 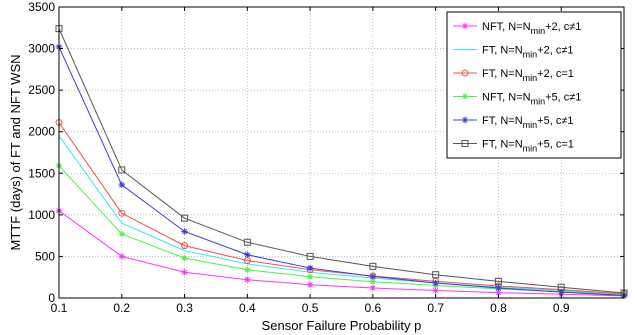 I want to click on x-tick-label: 0.7, so click(x=435, y=308).